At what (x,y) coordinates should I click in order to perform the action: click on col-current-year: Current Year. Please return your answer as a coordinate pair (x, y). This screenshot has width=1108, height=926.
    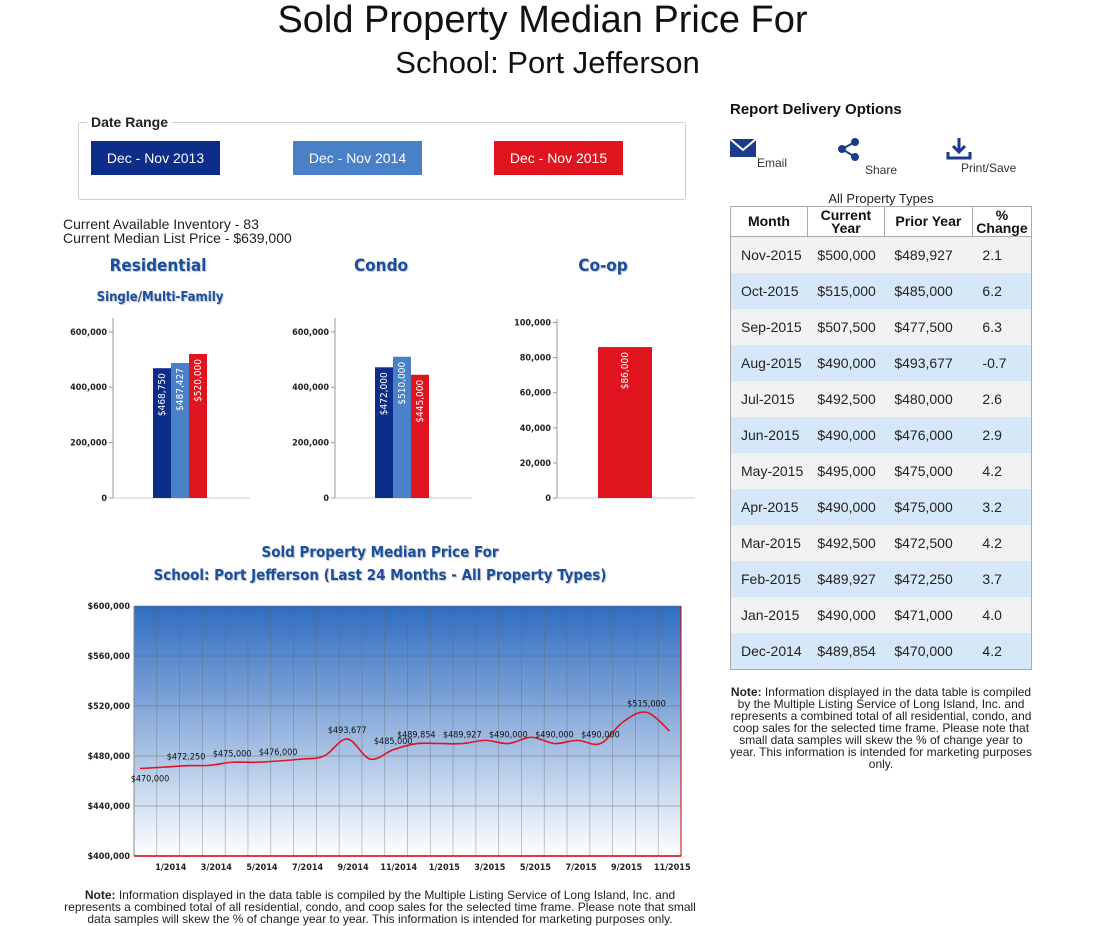
    Looking at the image, I should click on (845, 221).